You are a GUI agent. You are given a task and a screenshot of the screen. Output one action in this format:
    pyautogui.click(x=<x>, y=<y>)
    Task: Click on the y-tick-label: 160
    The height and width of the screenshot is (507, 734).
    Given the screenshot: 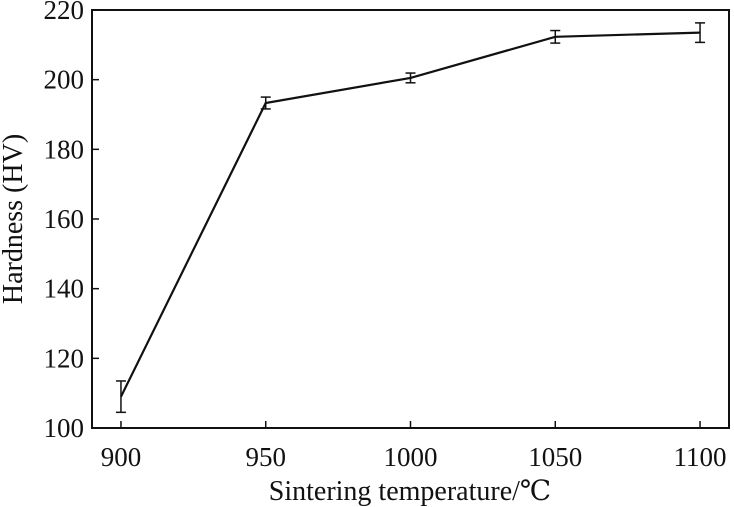 What is the action you would take?
    pyautogui.click(x=64, y=219)
    